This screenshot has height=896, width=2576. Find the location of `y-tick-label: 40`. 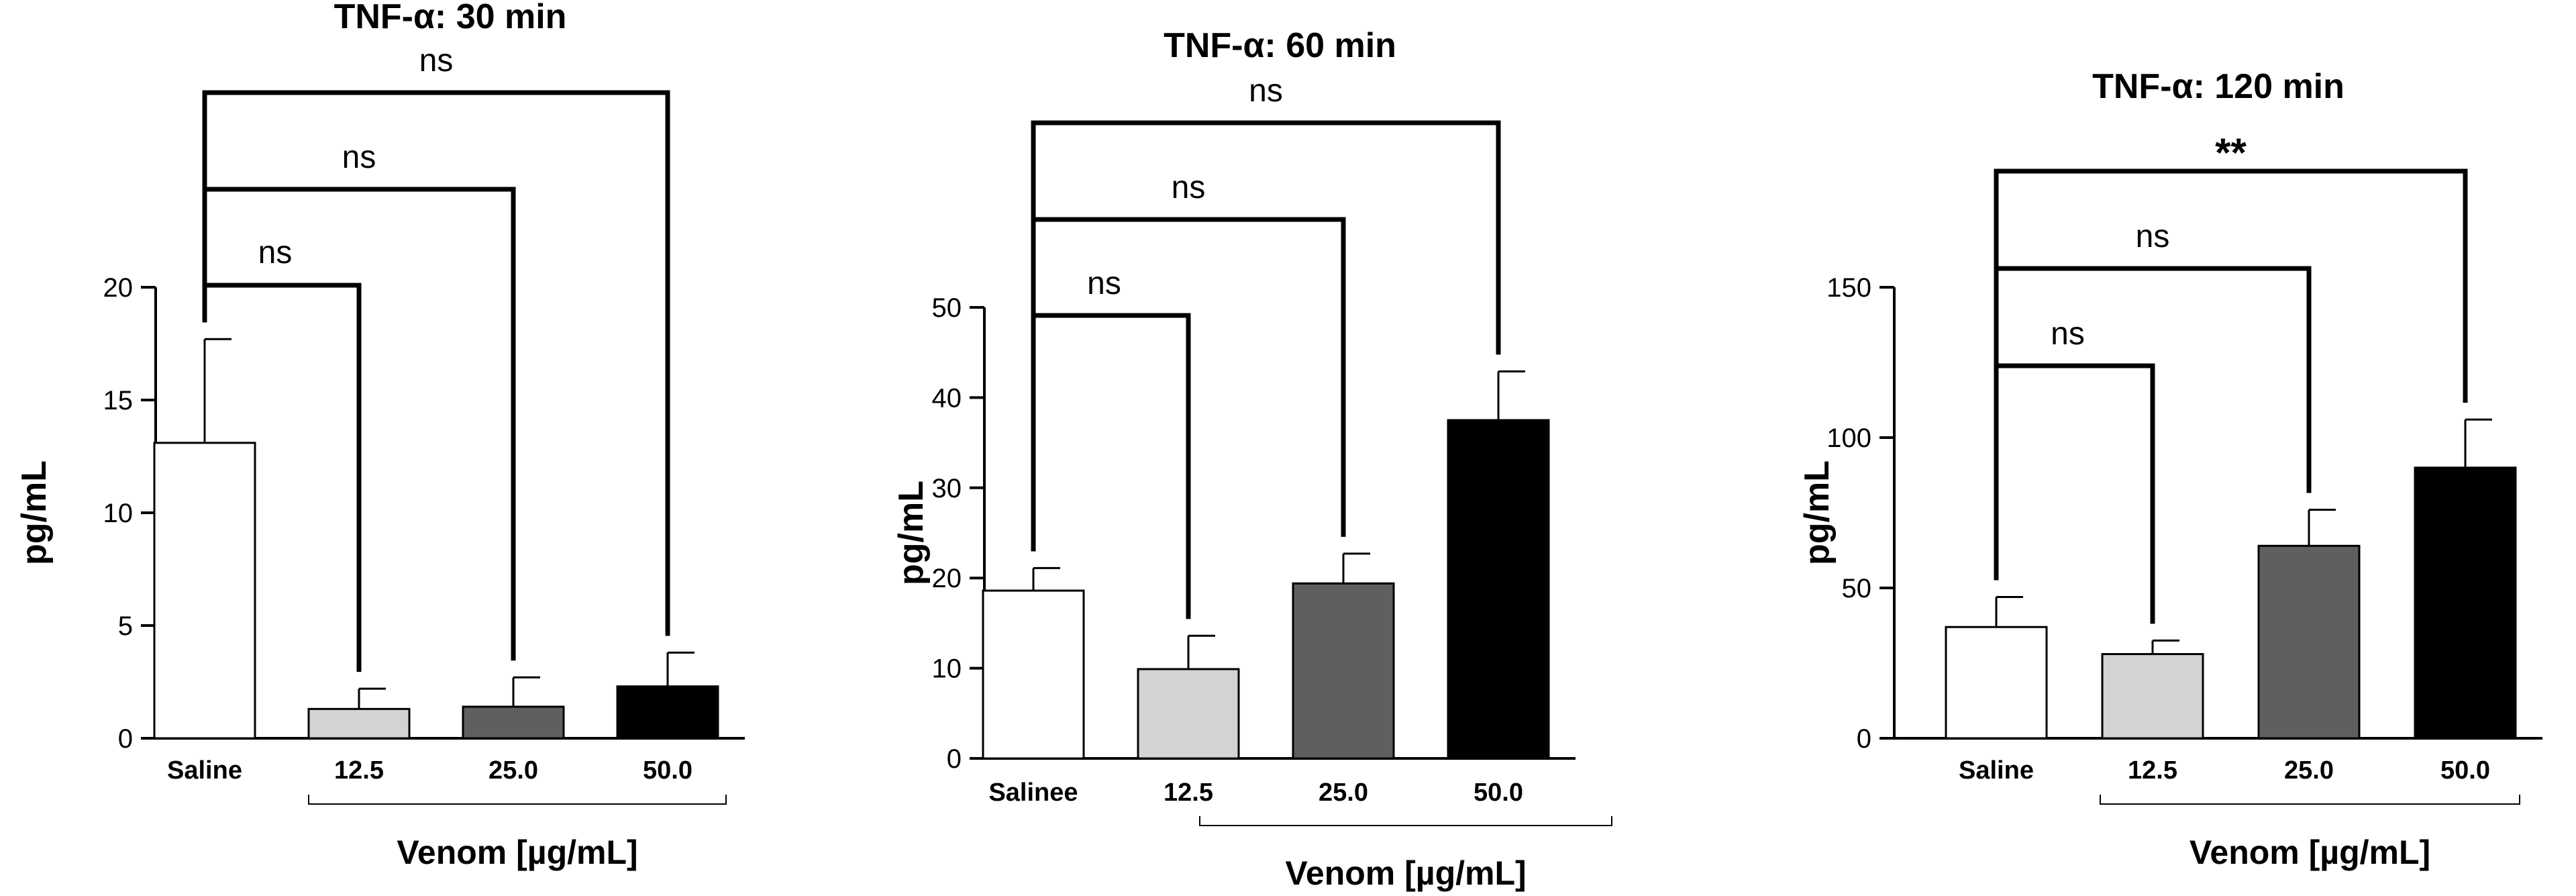

y-tick-label: 40 is located at coordinates (947, 398).